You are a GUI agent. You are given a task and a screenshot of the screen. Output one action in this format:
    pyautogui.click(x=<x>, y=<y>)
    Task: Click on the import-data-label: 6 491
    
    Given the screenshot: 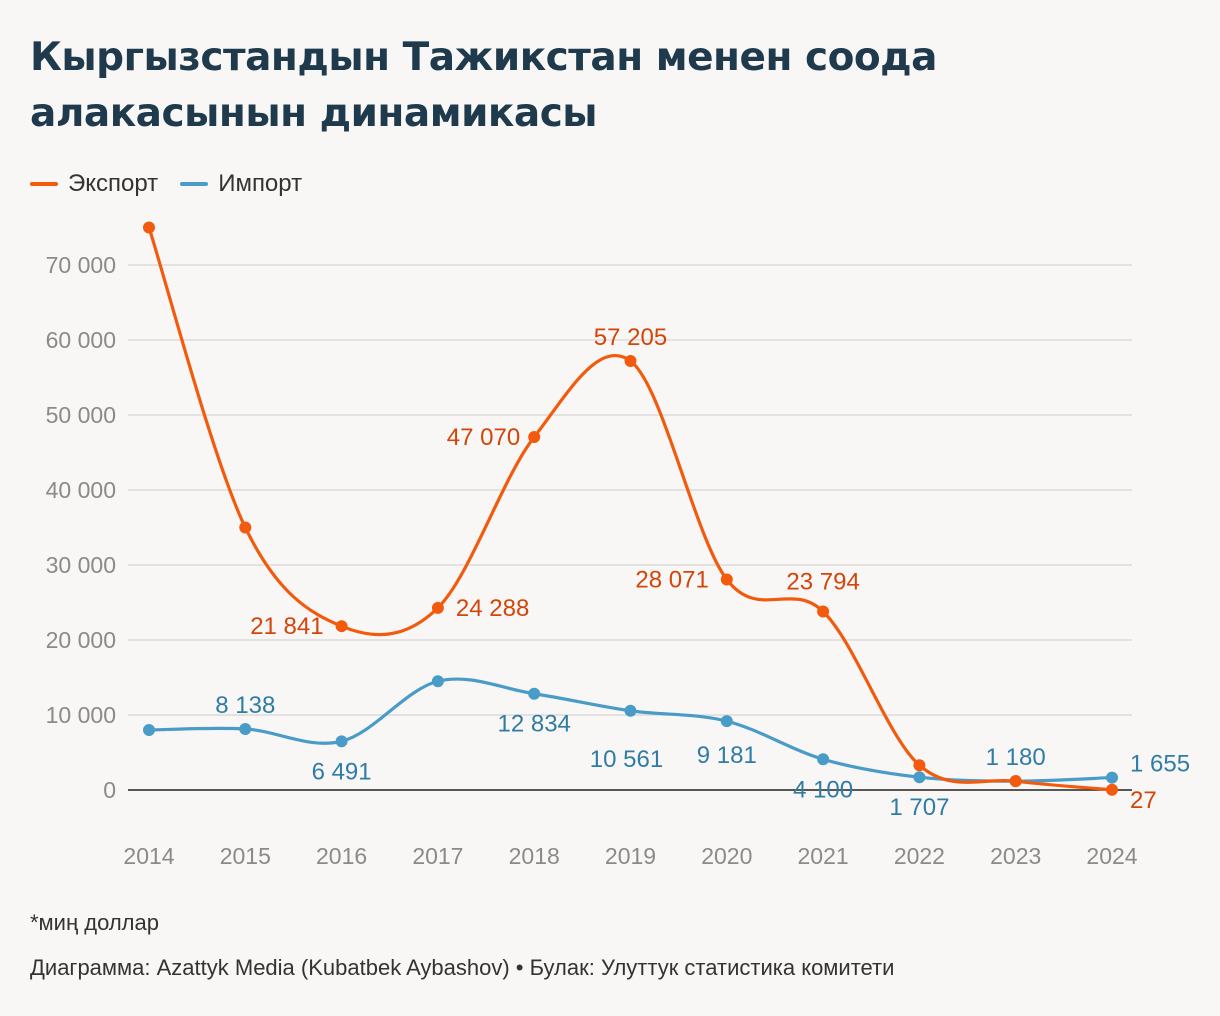 What is the action you would take?
    pyautogui.click(x=342, y=771)
    